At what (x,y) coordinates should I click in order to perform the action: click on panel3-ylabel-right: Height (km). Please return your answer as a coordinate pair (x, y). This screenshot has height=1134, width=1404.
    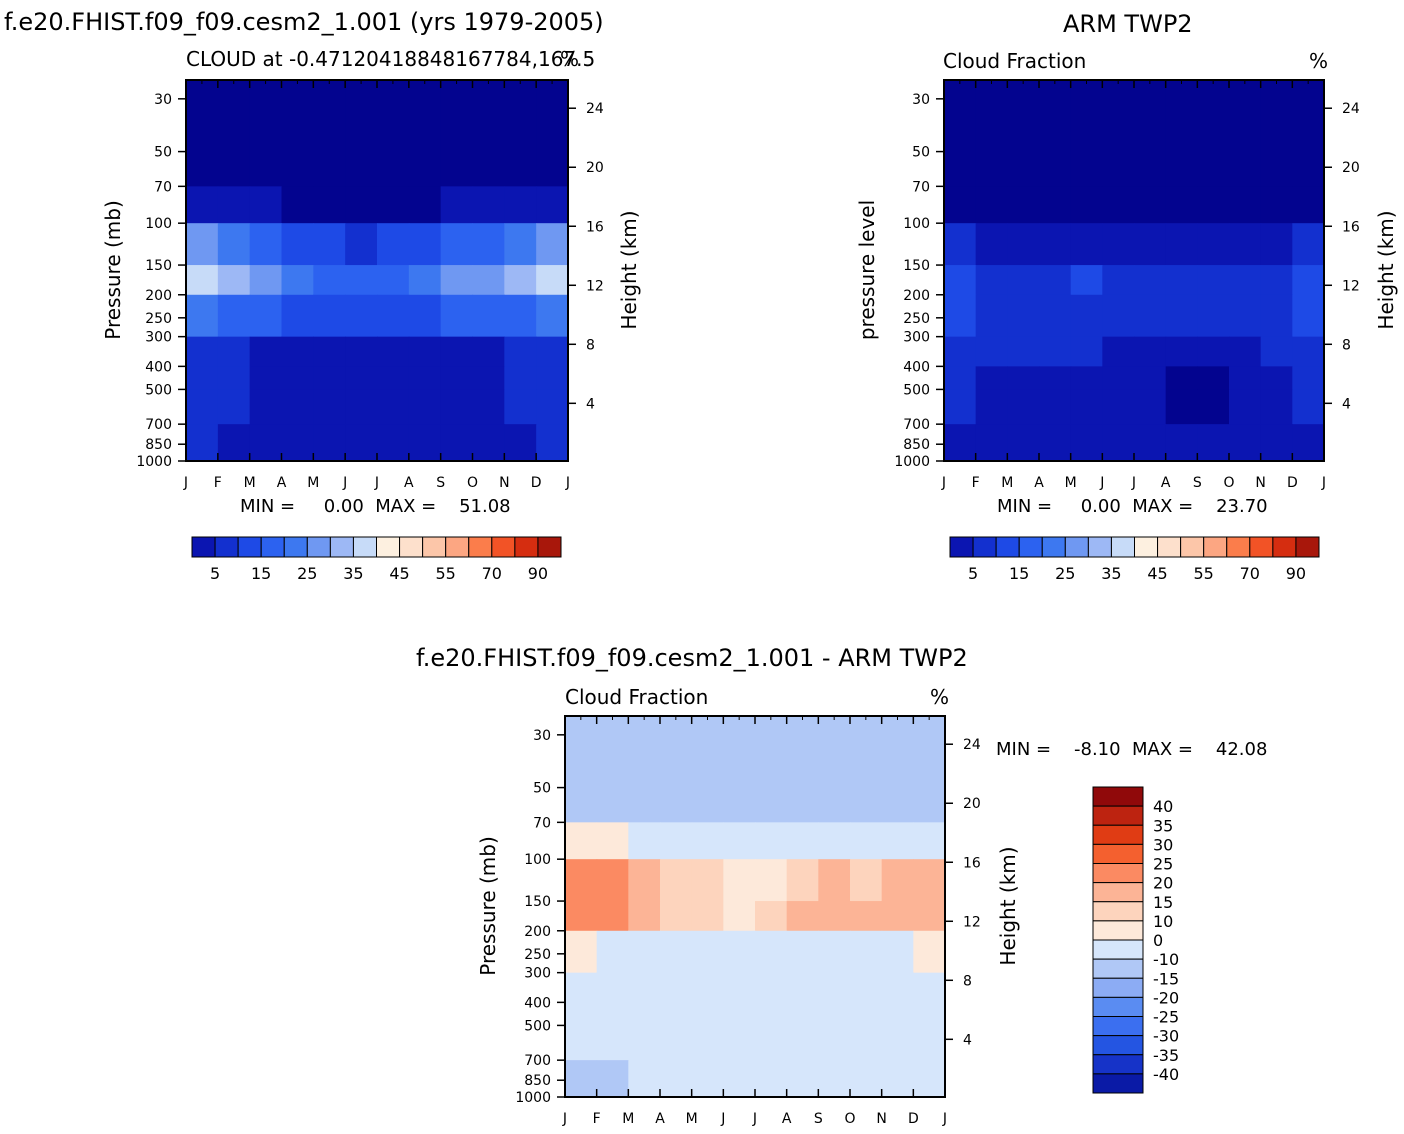
    Looking at the image, I should click on (1008, 905).